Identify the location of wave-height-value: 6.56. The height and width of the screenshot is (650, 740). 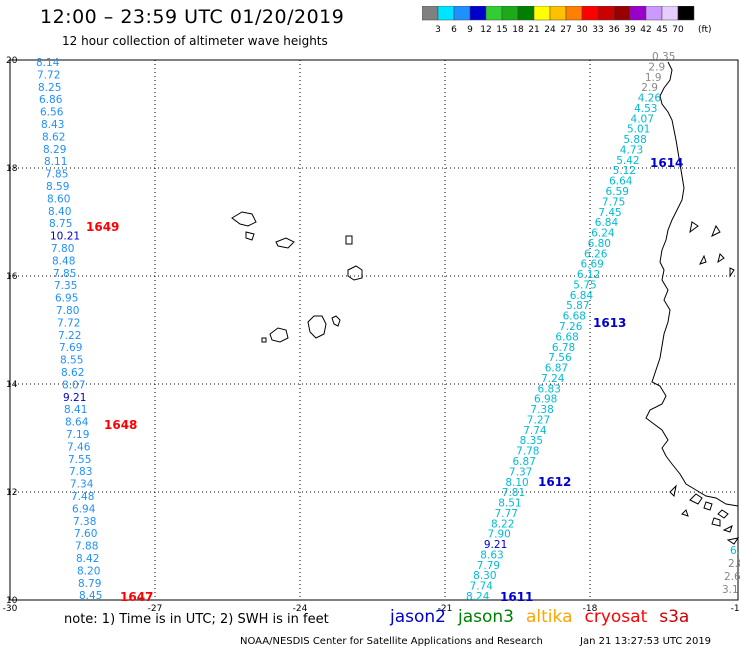
(52, 113).